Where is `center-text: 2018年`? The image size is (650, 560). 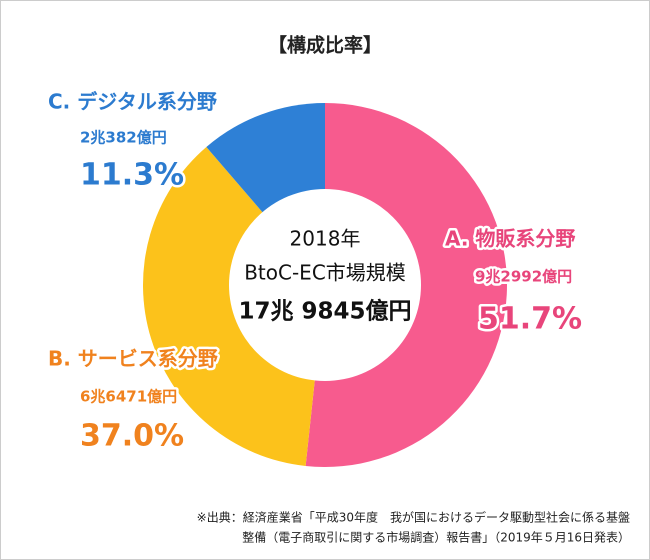
center-text: 2018年 is located at coordinates (325, 239).